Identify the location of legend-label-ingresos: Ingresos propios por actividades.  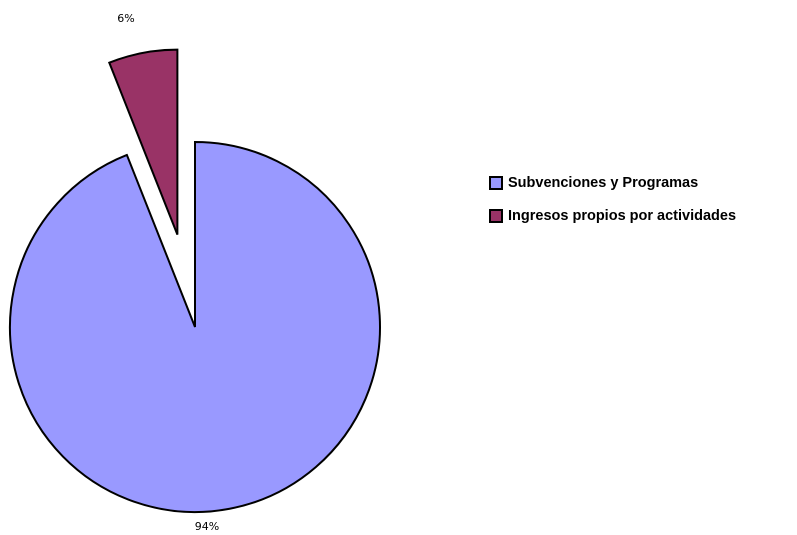
(622, 215).